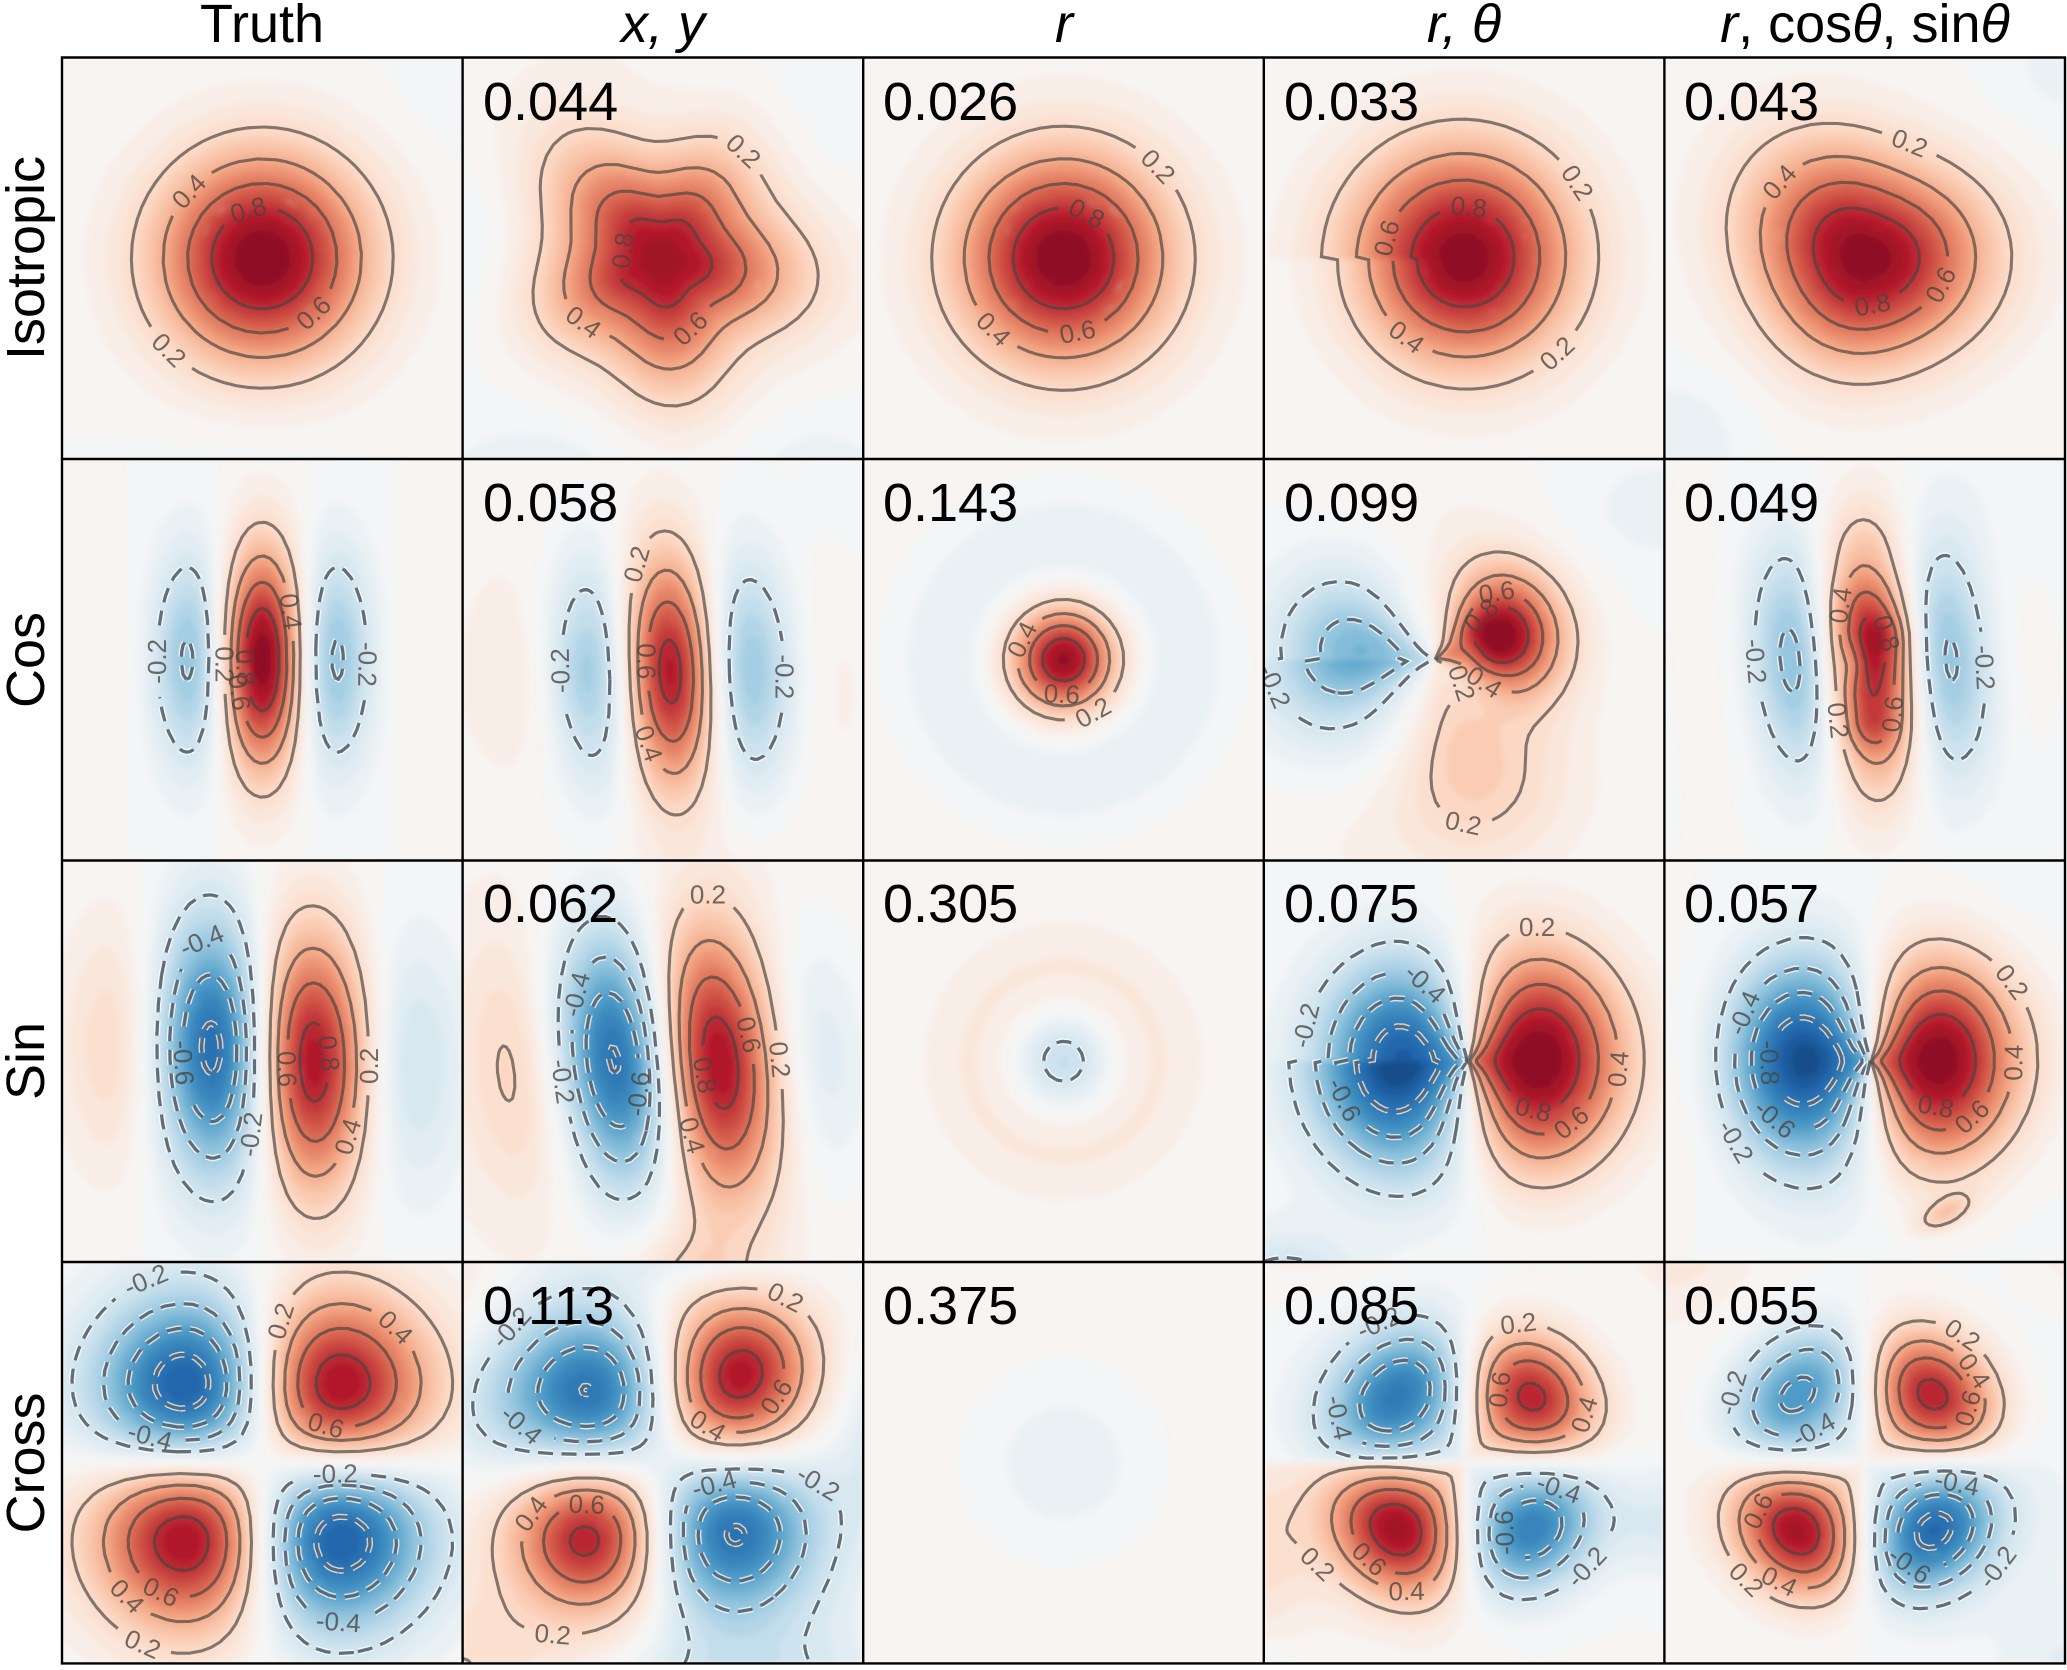 The height and width of the screenshot is (1670, 2067). I want to click on svg-text: 0.033, so click(1351, 102).